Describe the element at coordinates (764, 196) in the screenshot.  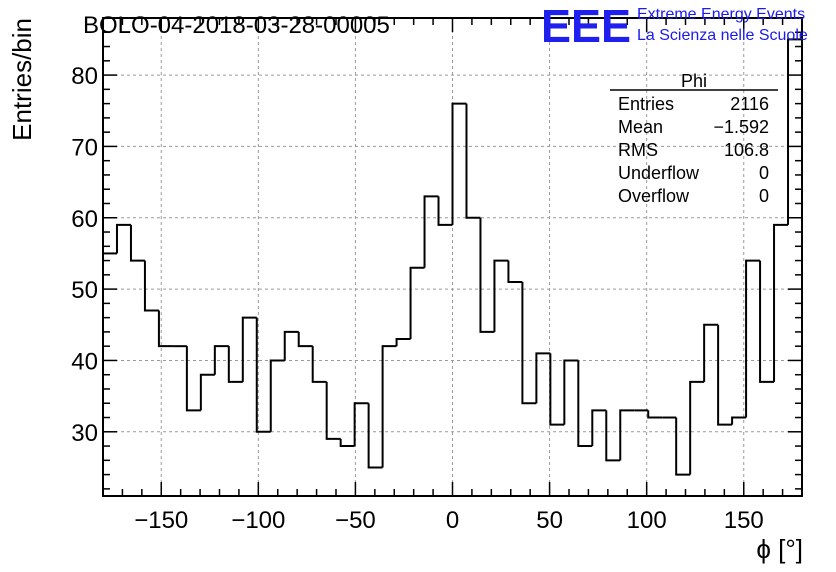
I see `stats-value-overflow: 0` at that location.